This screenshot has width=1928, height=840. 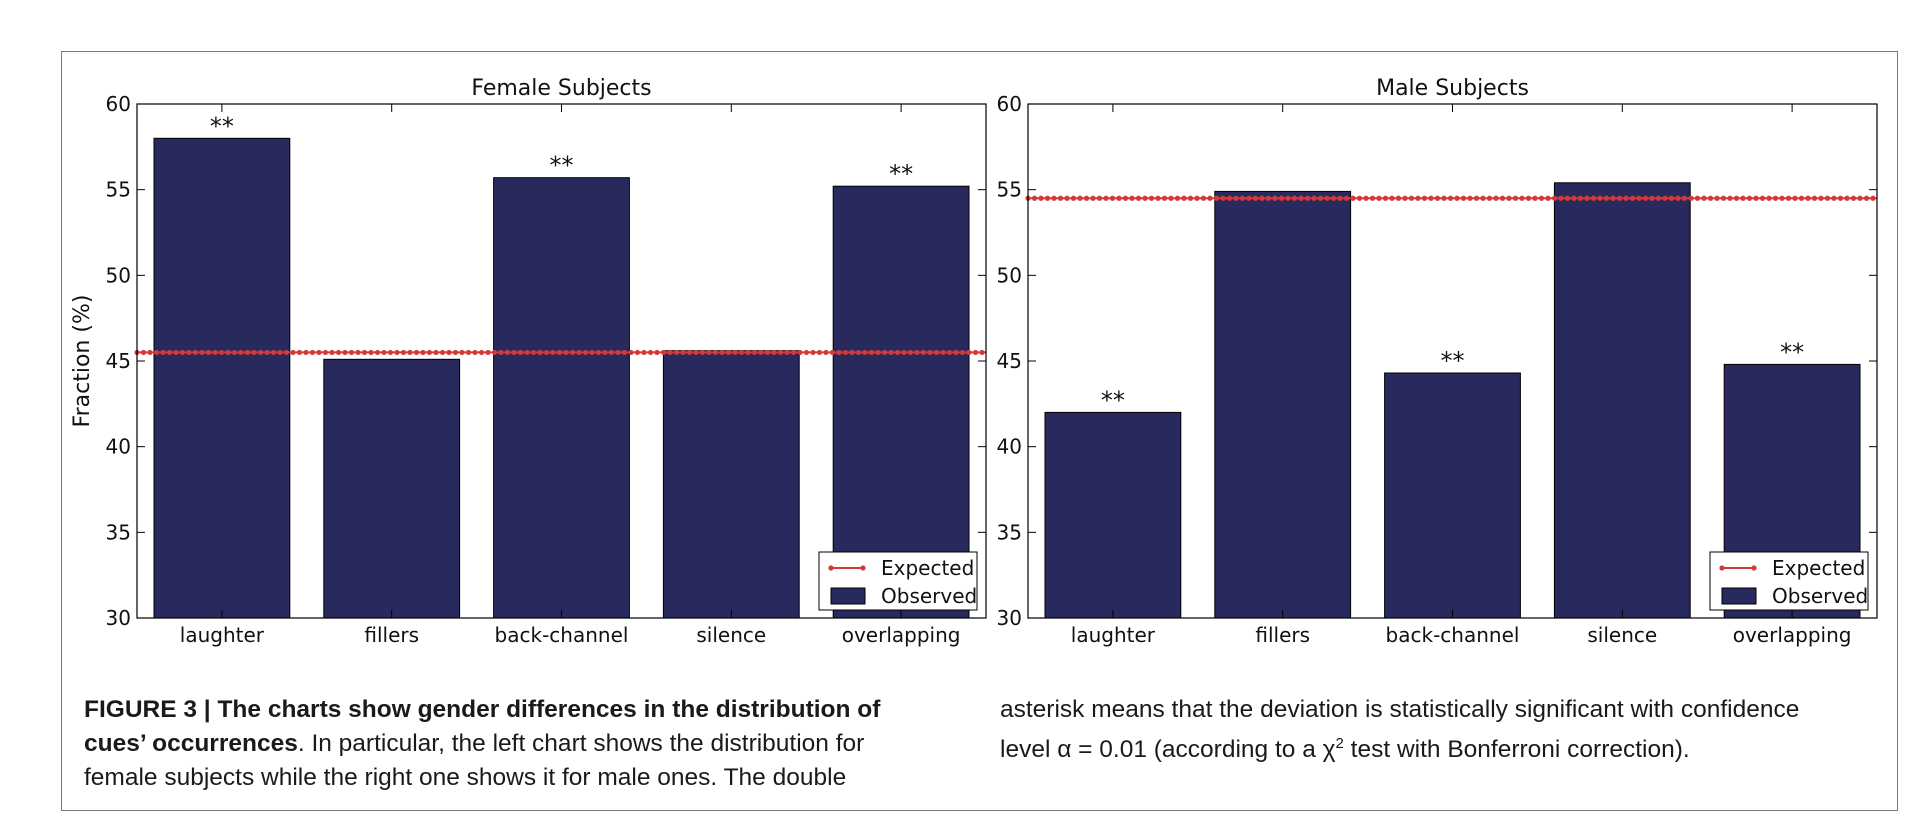 What do you see at coordinates (151, 709) in the screenshot?
I see `caption-label: FIGURE 3 |` at bounding box center [151, 709].